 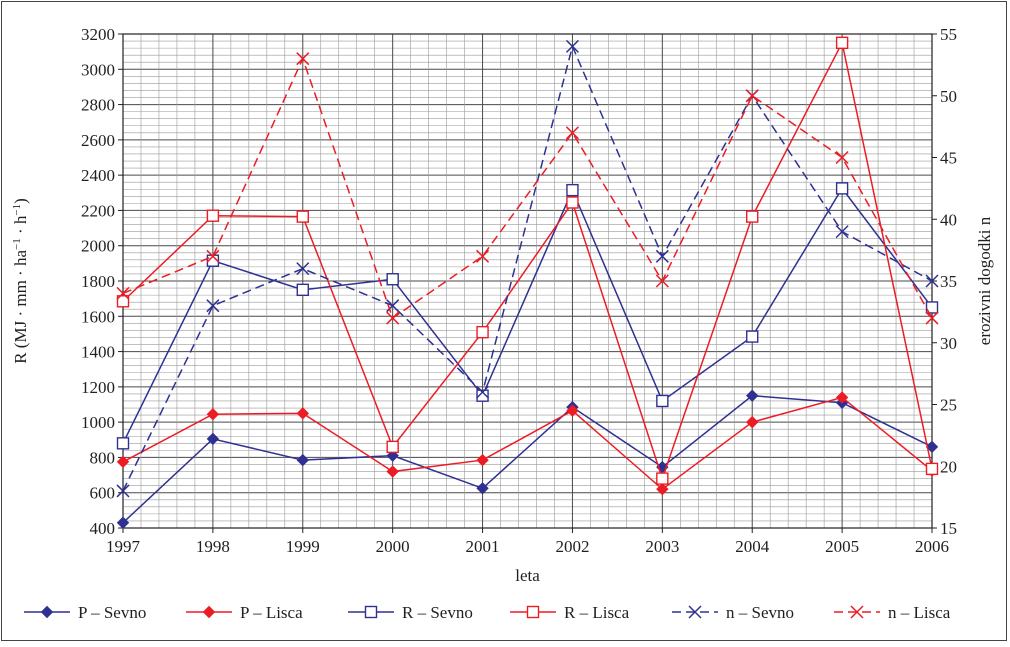 What do you see at coordinates (948, 528) in the screenshot?
I see `y2-tick-label: 15` at bounding box center [948, 528].